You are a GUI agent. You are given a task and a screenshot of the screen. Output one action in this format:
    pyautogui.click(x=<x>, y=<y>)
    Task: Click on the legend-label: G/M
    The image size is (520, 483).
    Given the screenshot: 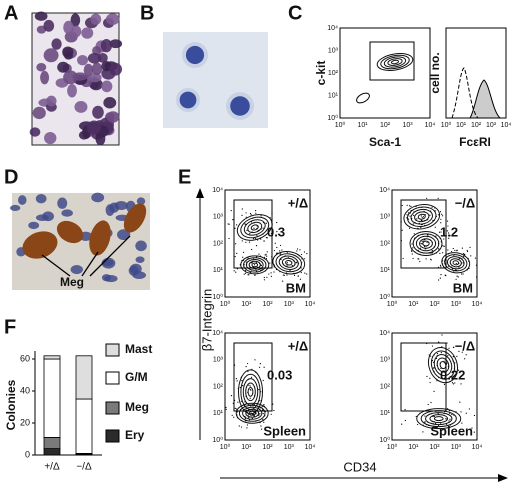 What is the action you would take?
    pyautogui.click(x=136, y=377)
    